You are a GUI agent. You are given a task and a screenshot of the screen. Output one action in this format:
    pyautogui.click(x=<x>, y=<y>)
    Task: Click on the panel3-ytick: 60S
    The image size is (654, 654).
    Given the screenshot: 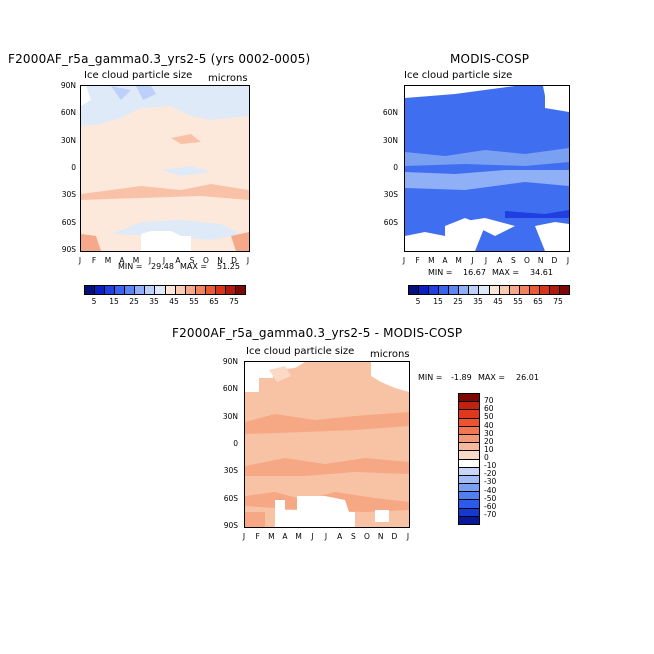 What is the action you would take?
    pyautogui.click(x=230, y=498)
    